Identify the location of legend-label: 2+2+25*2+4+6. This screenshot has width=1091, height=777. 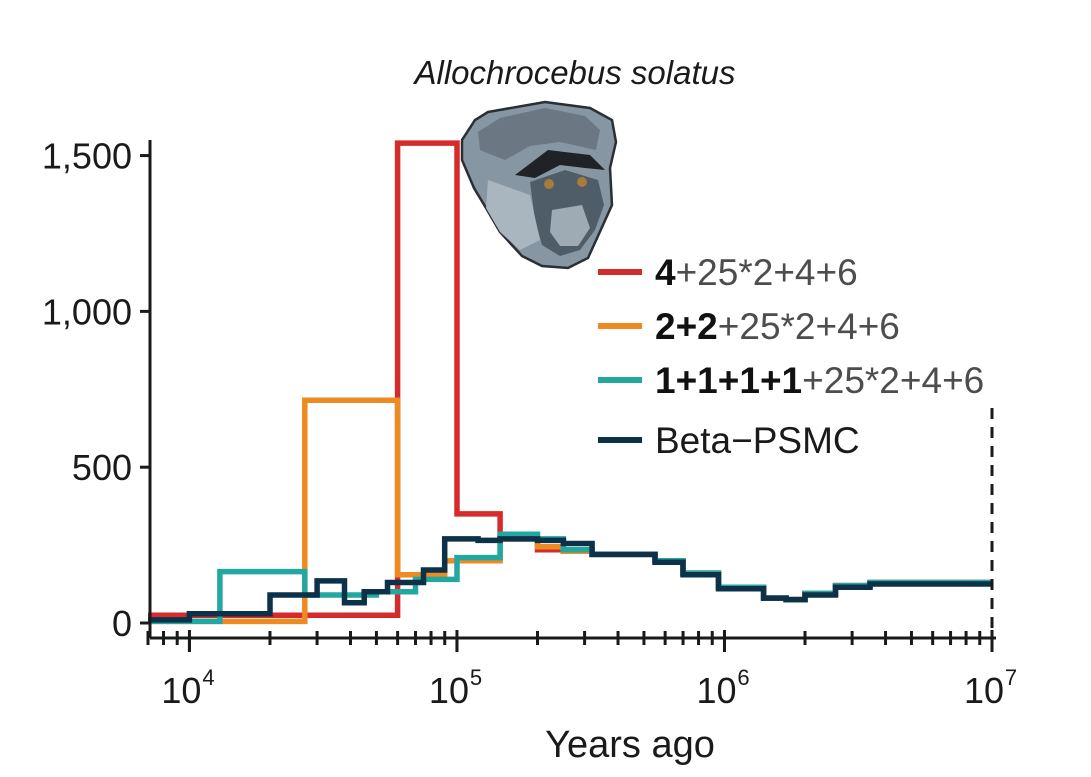
(777, 326).